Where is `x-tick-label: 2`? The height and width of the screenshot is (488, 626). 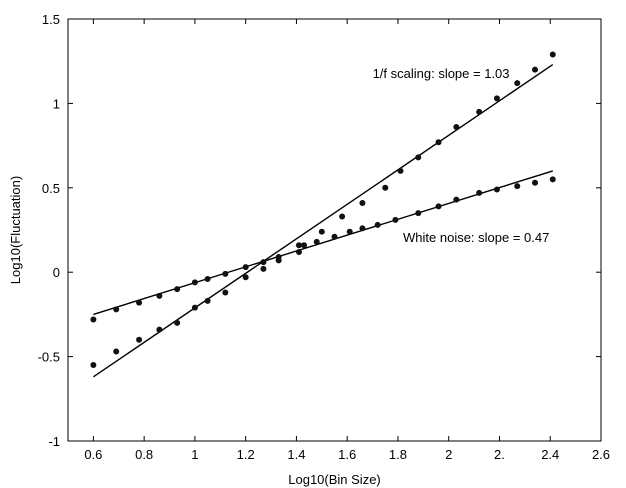
x-tick-label: 2 is located at coordinates (448, 454).